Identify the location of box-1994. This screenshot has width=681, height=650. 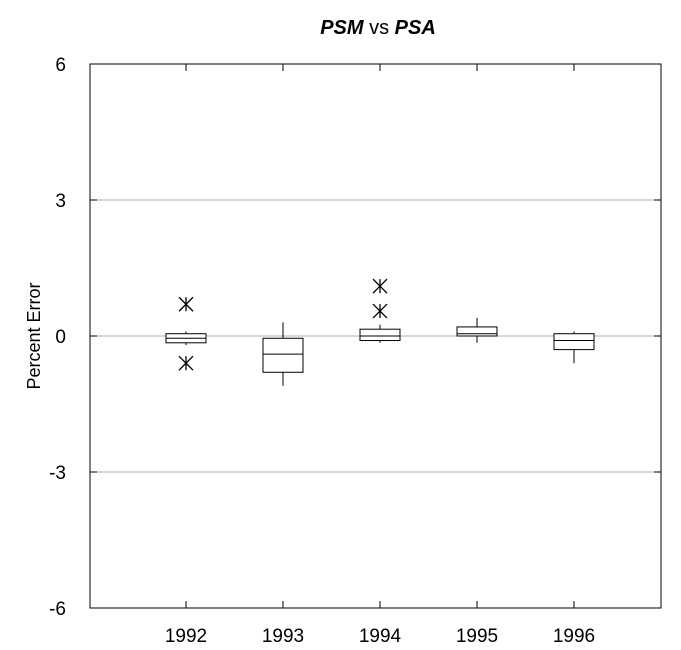
(380, 310).